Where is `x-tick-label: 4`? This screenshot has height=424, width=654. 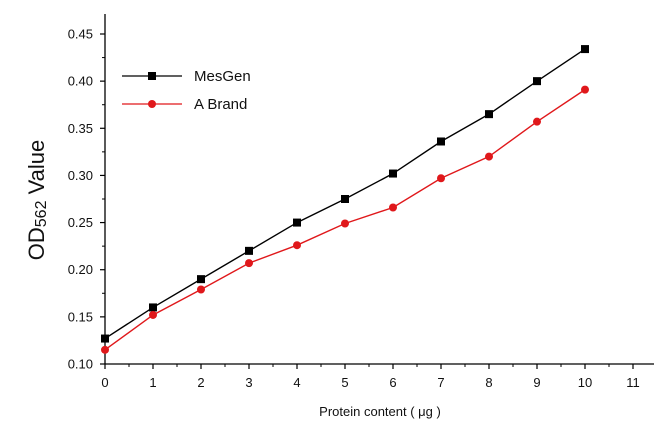 x-tick-label: 4 is located at coordinates (296, 382).